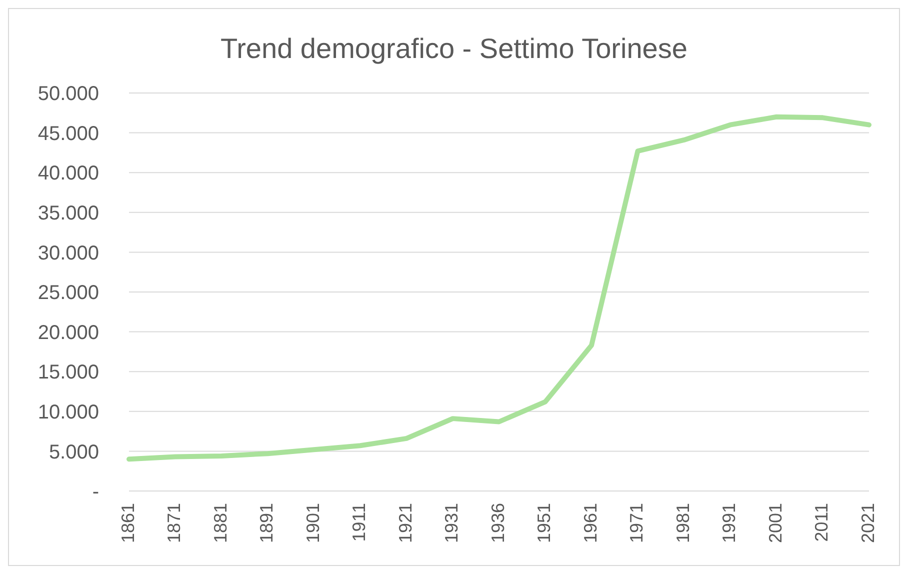 Image resolution: width=906 pixels, height=572 pixels. I want to click on x-tick-label: 2001, so click(775, 523).